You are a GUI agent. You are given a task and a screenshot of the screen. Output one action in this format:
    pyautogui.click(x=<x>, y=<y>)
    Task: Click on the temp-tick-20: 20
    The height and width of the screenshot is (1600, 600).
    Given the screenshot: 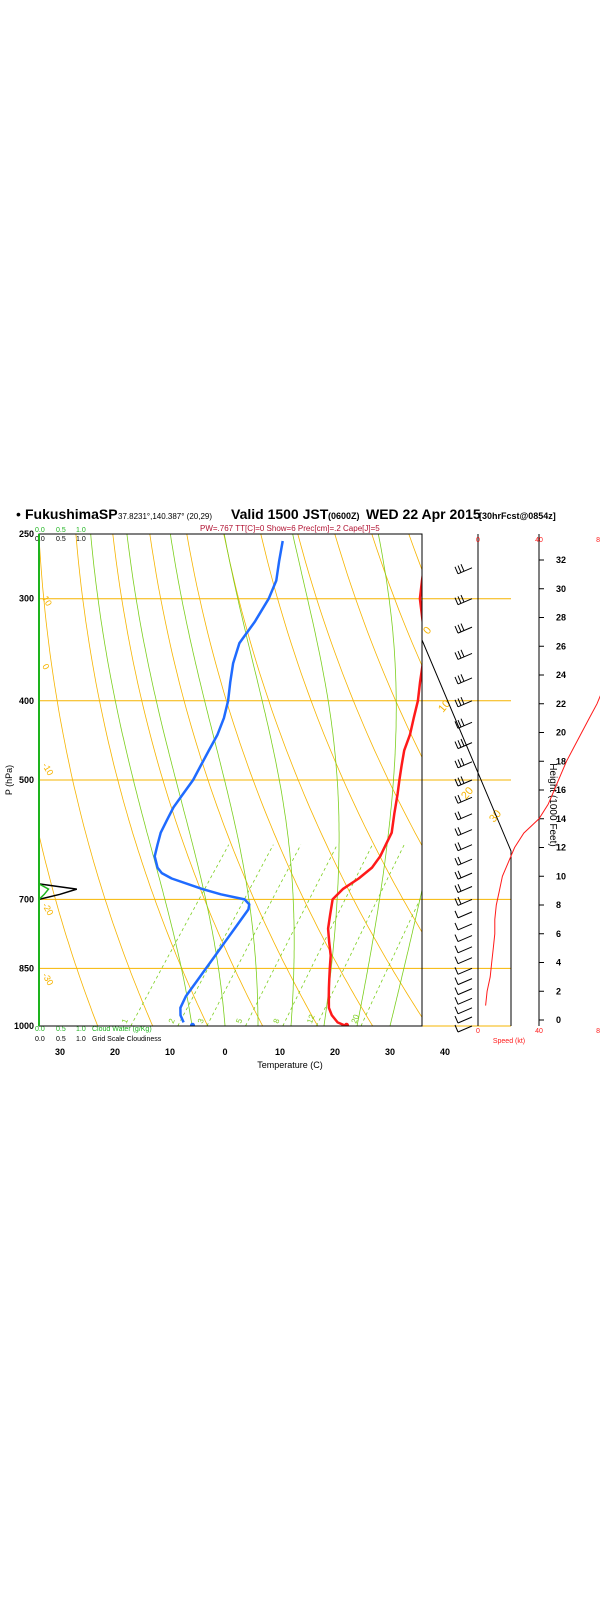 What is the action you would take?
    pyautogui.click(x=335, y=1052)
    